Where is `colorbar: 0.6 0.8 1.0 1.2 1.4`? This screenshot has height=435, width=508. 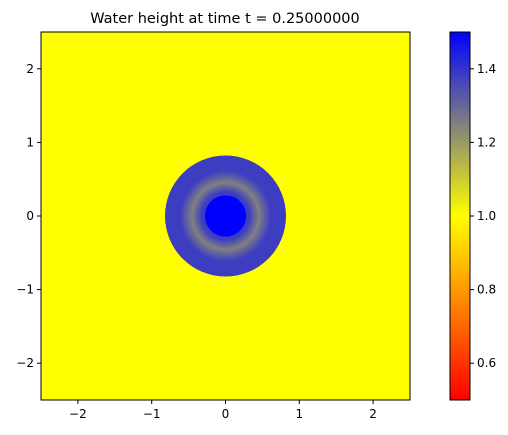
colorbar: 0.6 0.8 1.0 1.2 1.4 is located at coordinates (472, 216).